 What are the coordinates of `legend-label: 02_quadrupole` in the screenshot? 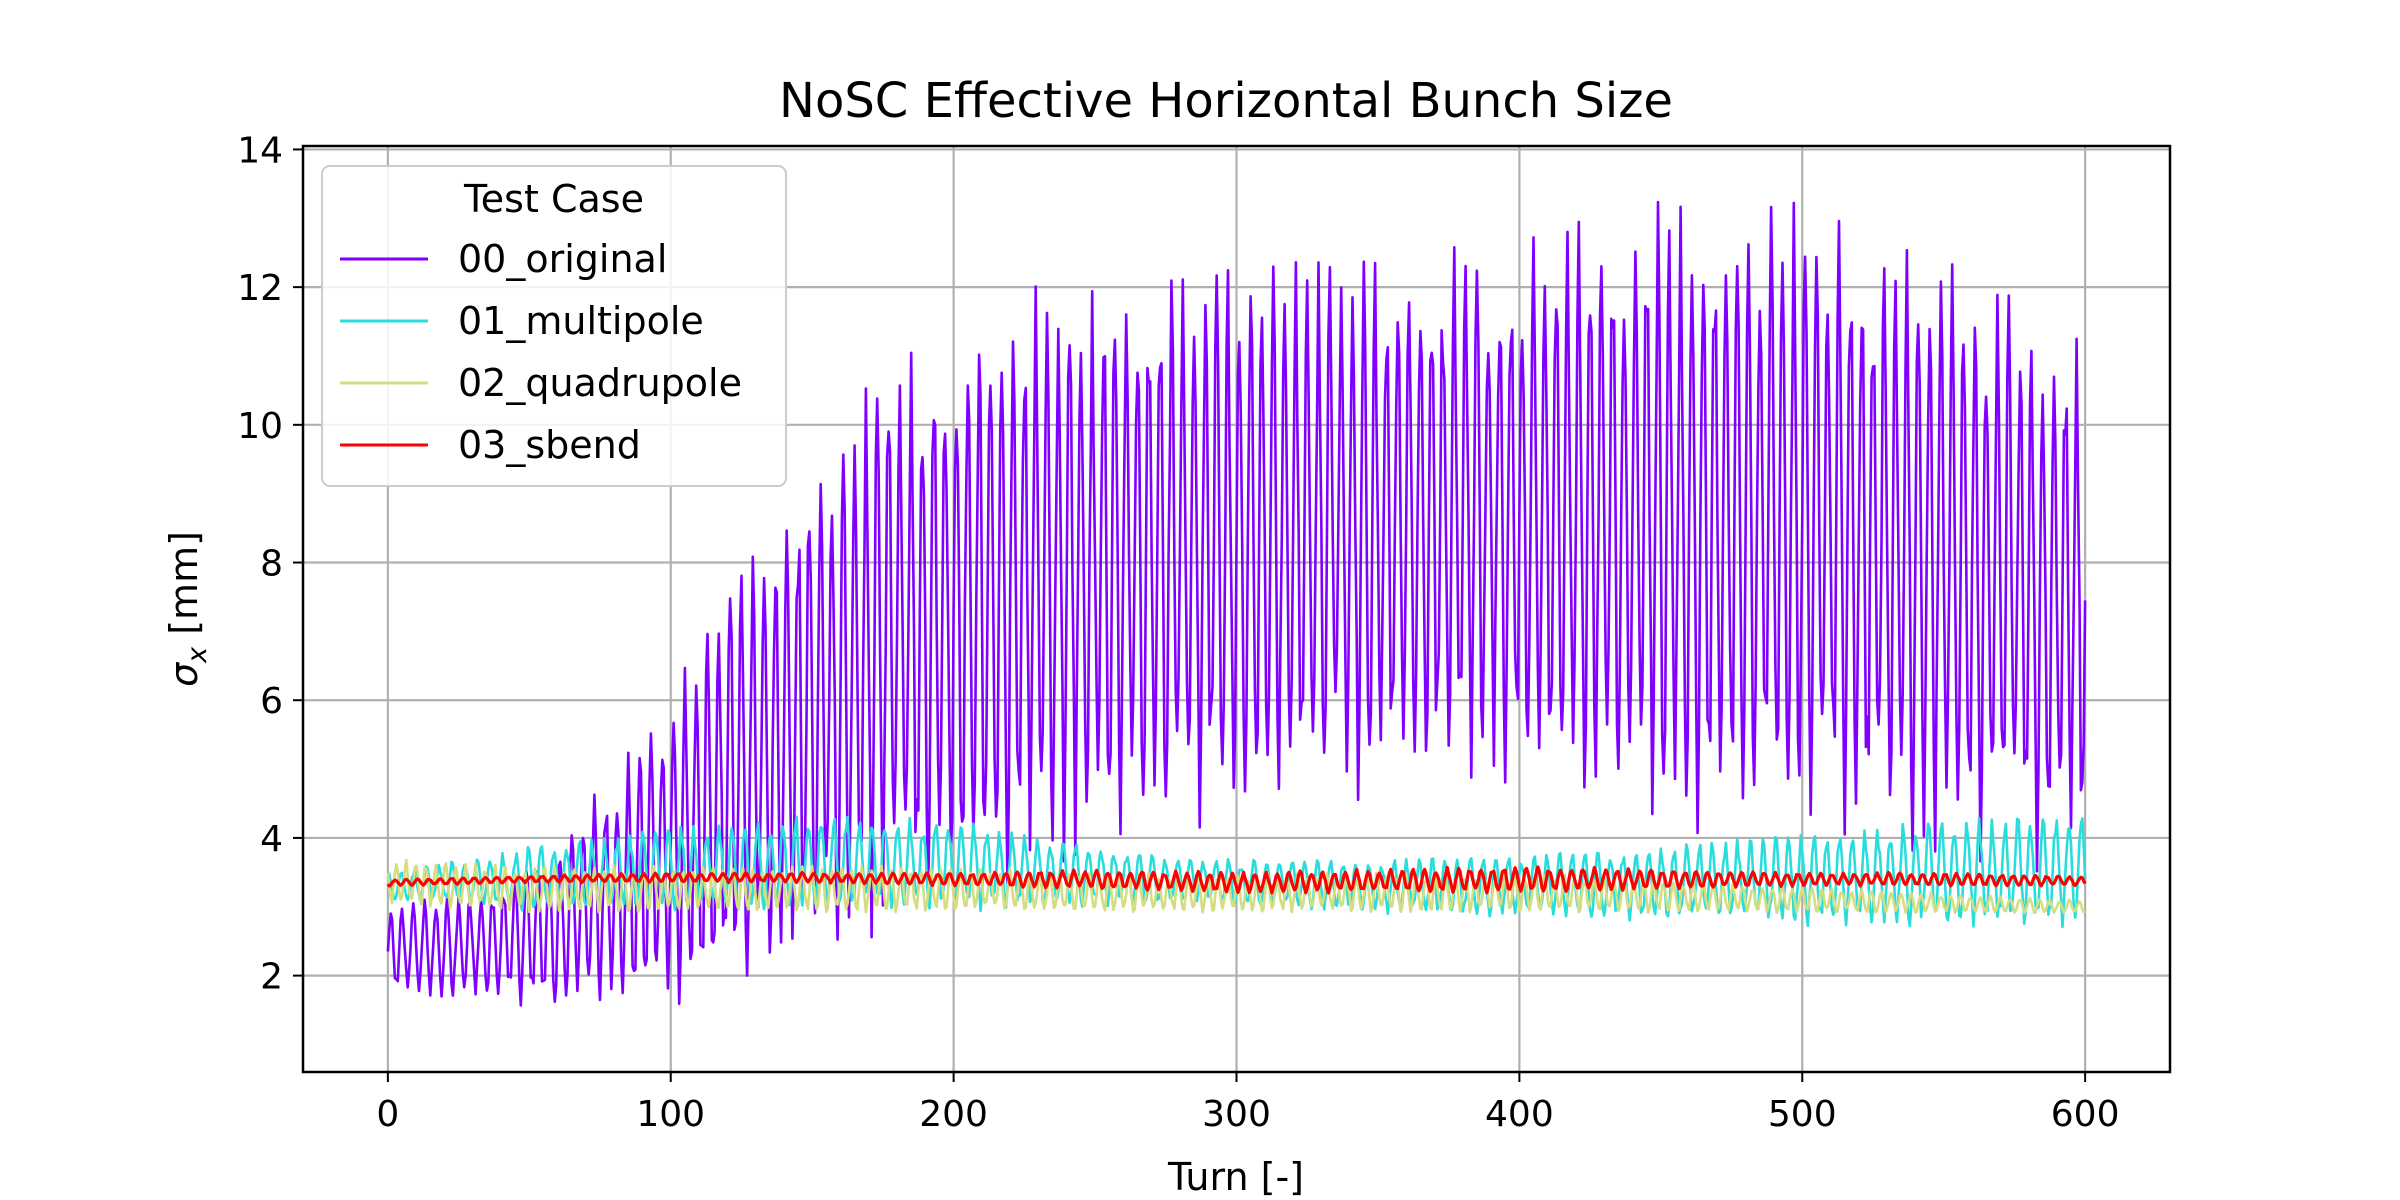 It's located at (600, 383).